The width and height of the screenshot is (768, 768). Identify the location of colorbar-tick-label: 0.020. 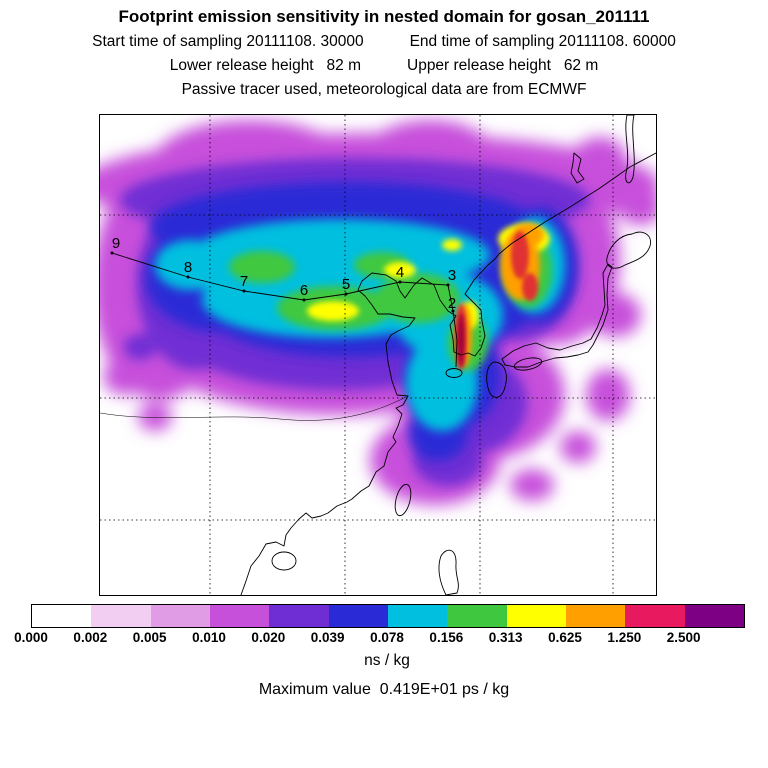
(268, 637).